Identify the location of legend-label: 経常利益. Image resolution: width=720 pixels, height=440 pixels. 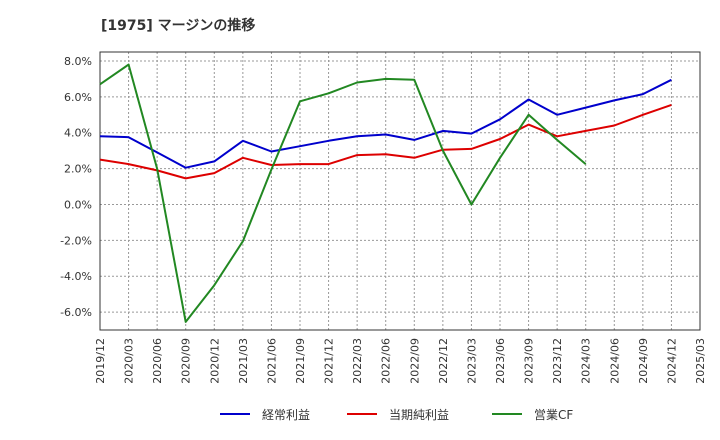
(286, 415).